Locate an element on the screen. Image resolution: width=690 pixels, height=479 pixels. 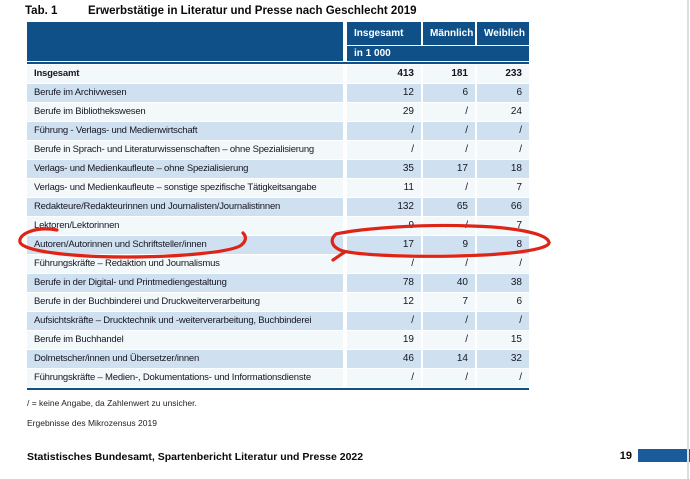
row-label: Berufe im Bibliothekswesen is located at coordinates (185, 112).